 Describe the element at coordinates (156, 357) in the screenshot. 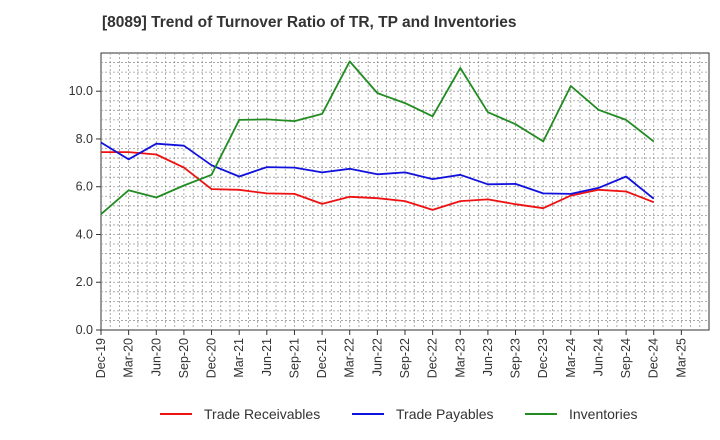

I see `x-tick-label: Jun-20` at that location.